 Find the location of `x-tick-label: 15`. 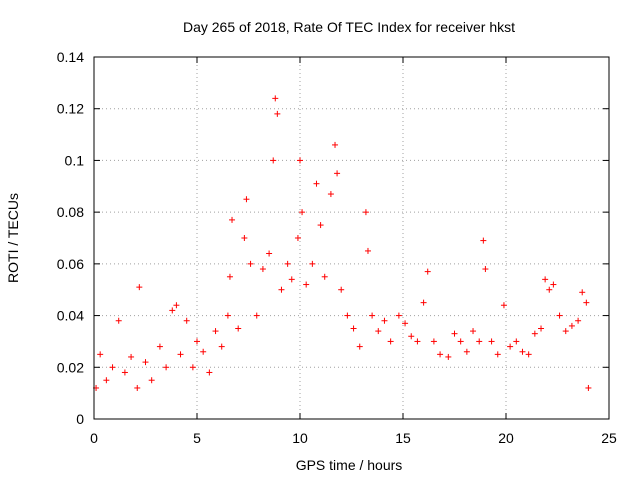

x-tick-label: 15 is located at coordinates (403, 438).